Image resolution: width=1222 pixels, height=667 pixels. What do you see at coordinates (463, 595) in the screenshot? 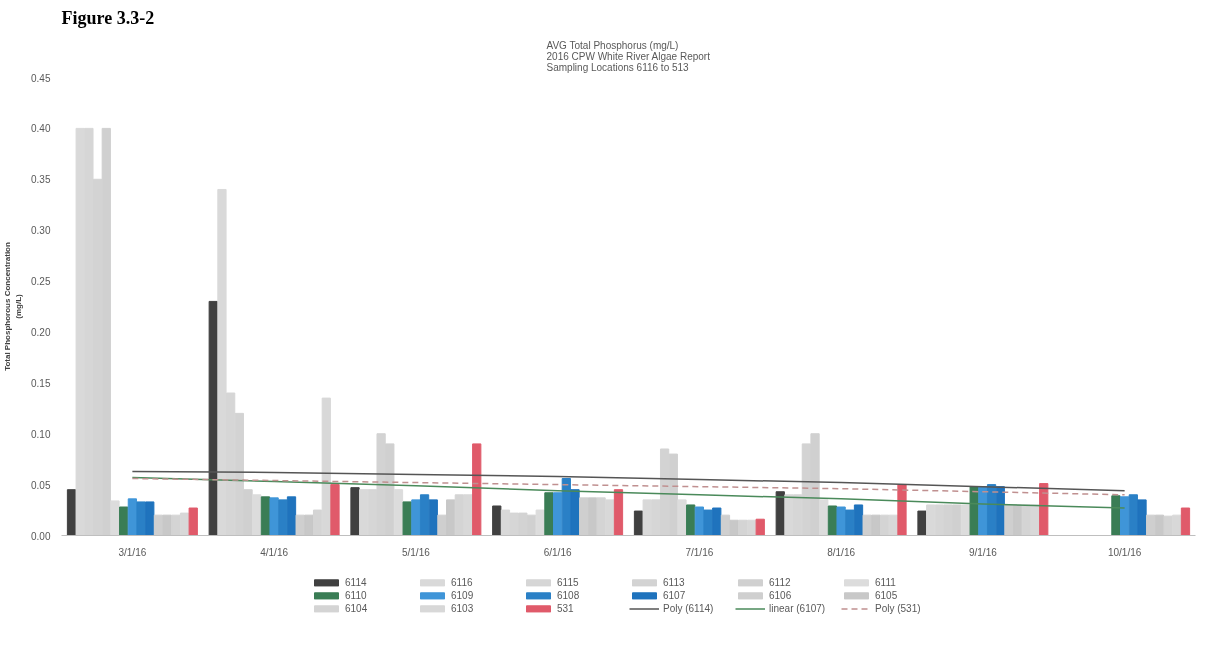
I see `legend-label: 6109` at bounding box center [463, 595].